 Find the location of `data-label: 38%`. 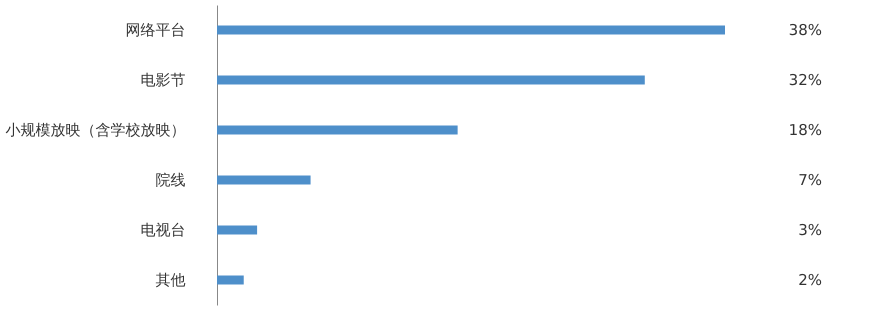

data-label: 38% is located at coordinates (805, 30).